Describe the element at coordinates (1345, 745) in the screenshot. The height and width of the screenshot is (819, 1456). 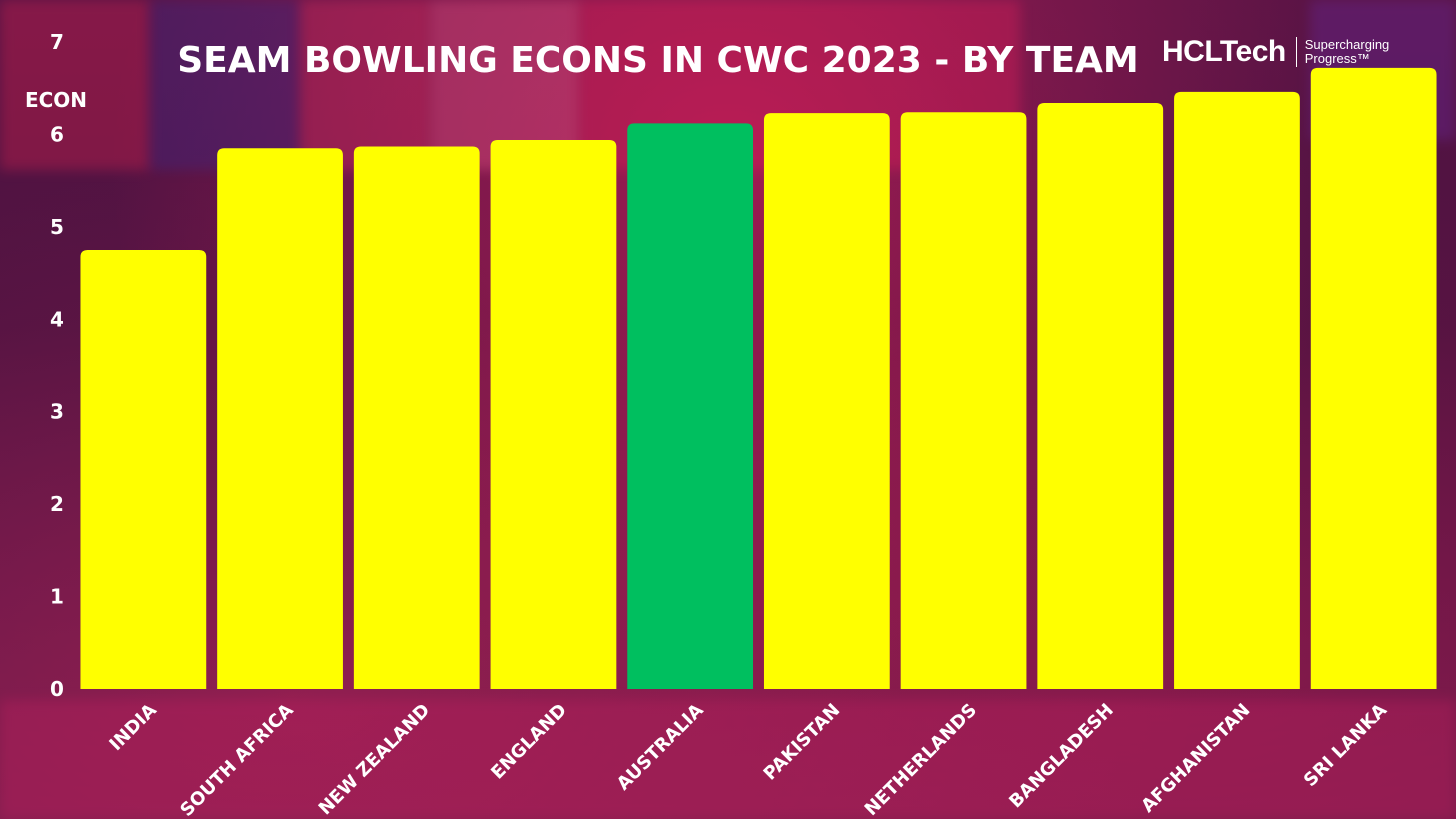
I see `x-tick-label: SRI LANKA` at that location.